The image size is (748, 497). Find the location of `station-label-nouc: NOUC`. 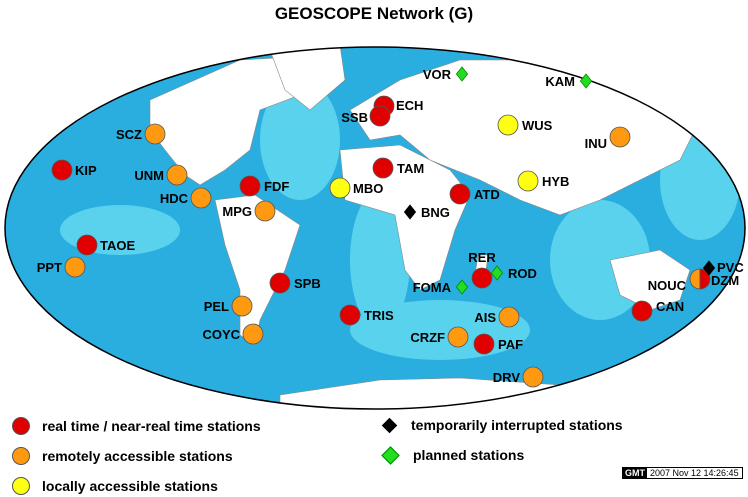

station-label-nouc: NOUC is located at coordinates (667, 285).